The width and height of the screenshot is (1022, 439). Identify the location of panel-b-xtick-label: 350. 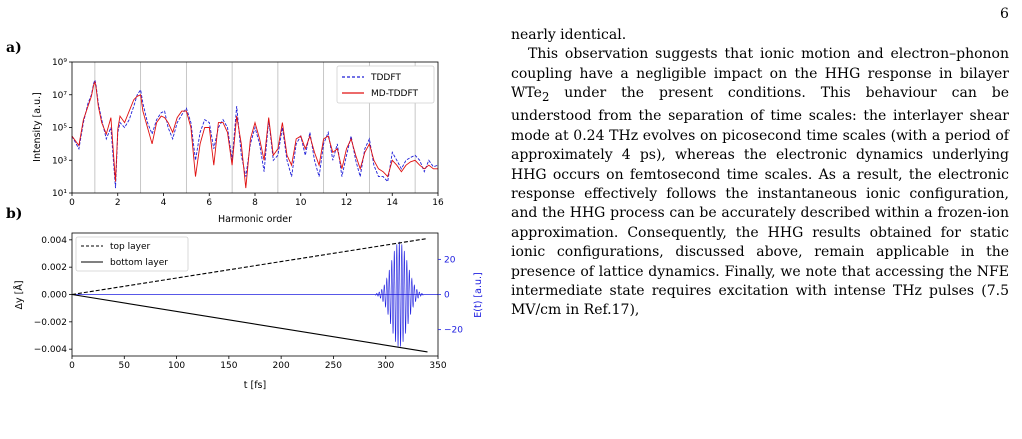
(437, 366).